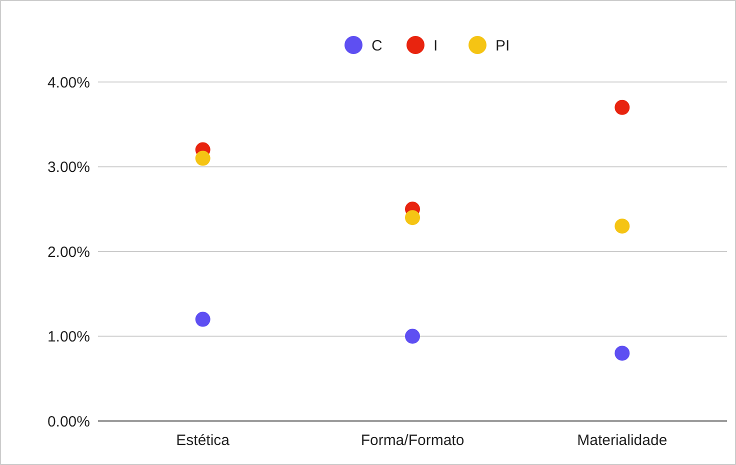 The height and width of the screenshot is (465, 736). I want to click on x-tick-label: Materialidade, so click(622, 440).